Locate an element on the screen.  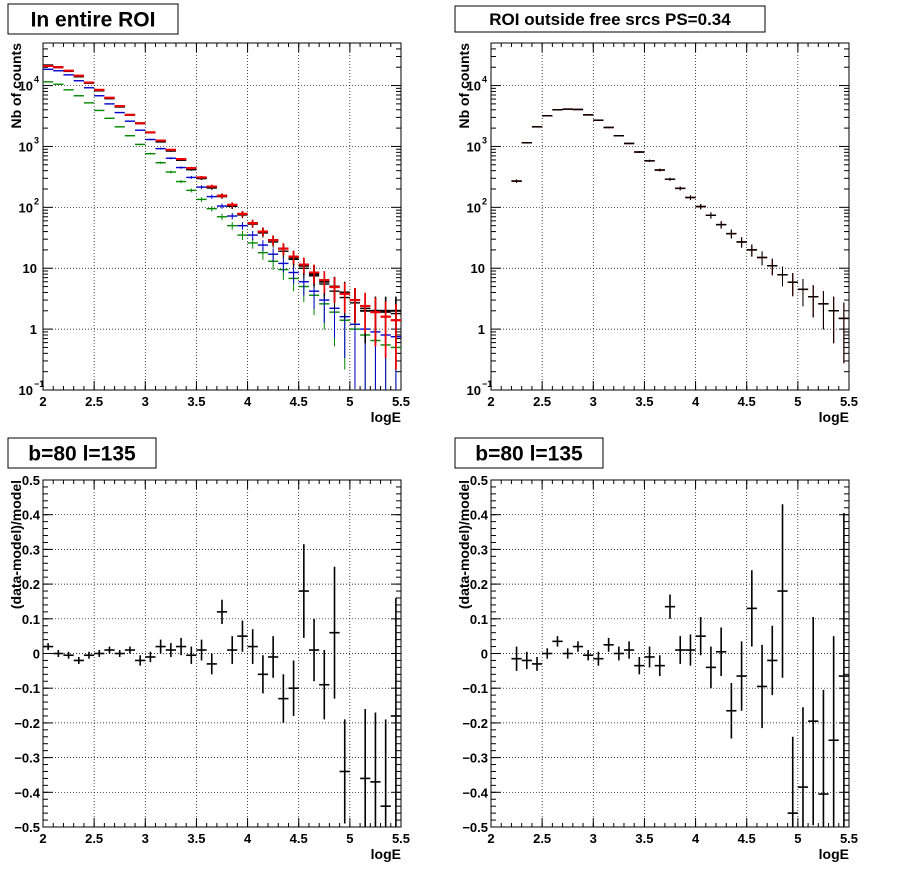
chart-title: In entire ROI is located at coordinates (93, 20).